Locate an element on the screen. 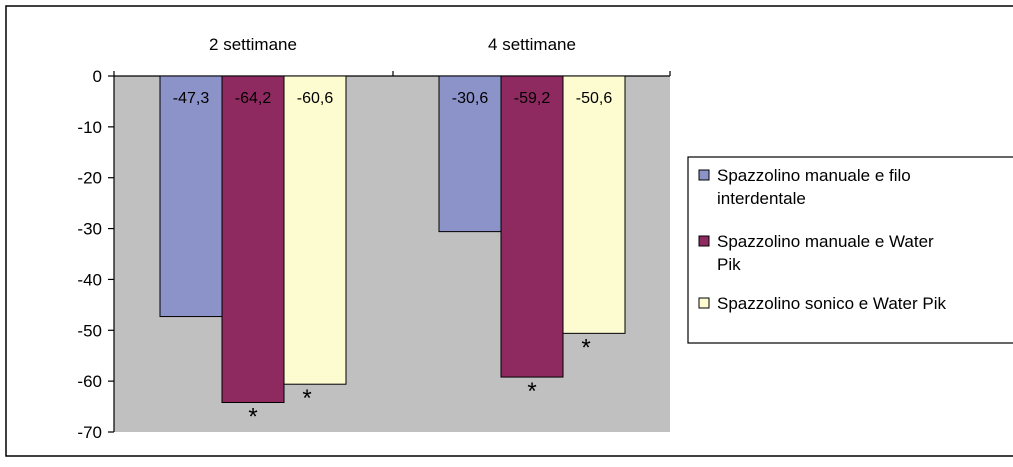 The width and height of the screenshot is (1013, 467). legend-box is located at coordinates (850, 250).